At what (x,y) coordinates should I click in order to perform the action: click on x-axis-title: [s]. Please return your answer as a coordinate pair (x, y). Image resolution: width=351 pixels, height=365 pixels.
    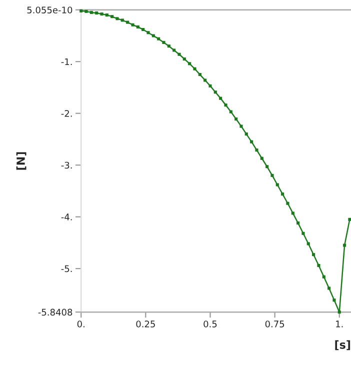
    Looking at the image, I should click on (342, 345).